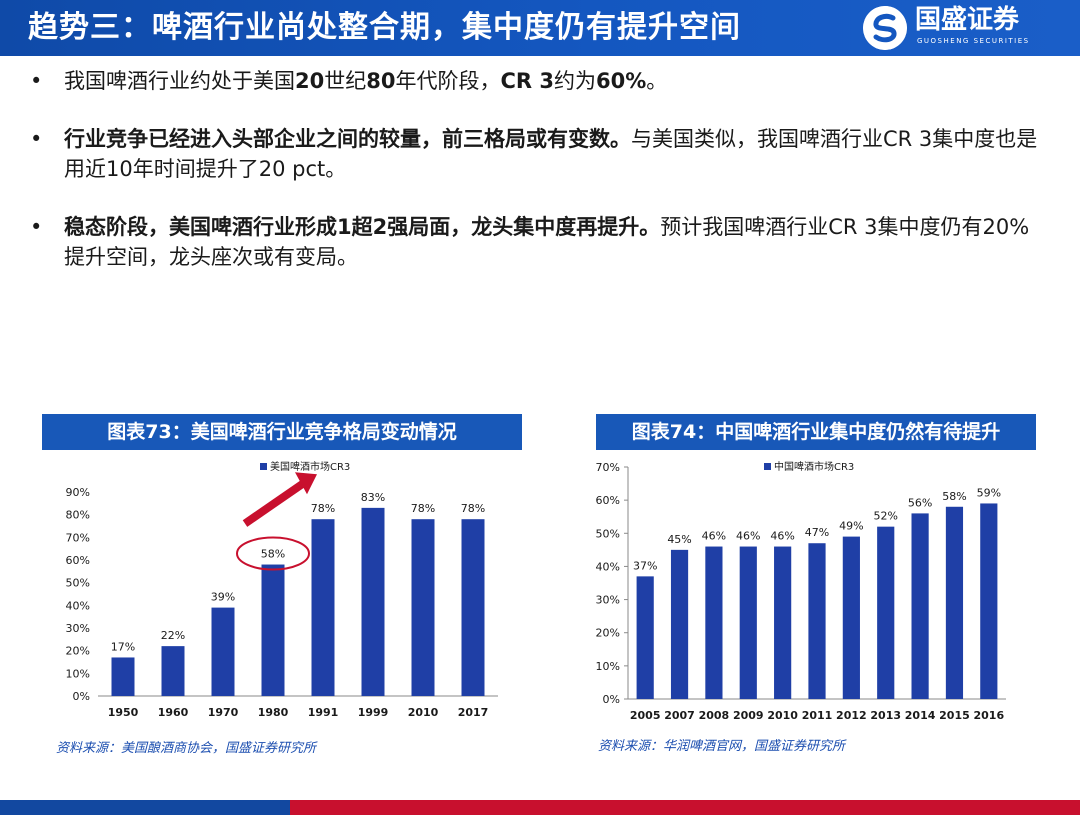 The width and height of the screenshot is (1080, 815). Describe the element at coordinates (989, 715) in the screenshot. I see `x-tick-label: 2016` at that location.